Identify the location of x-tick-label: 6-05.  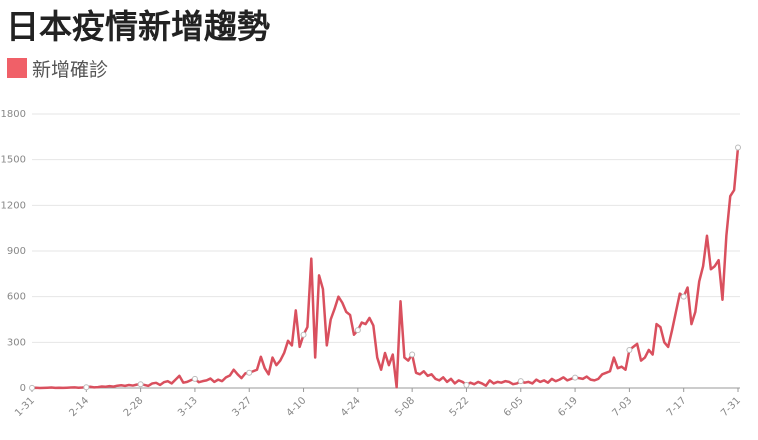
(514, 407).